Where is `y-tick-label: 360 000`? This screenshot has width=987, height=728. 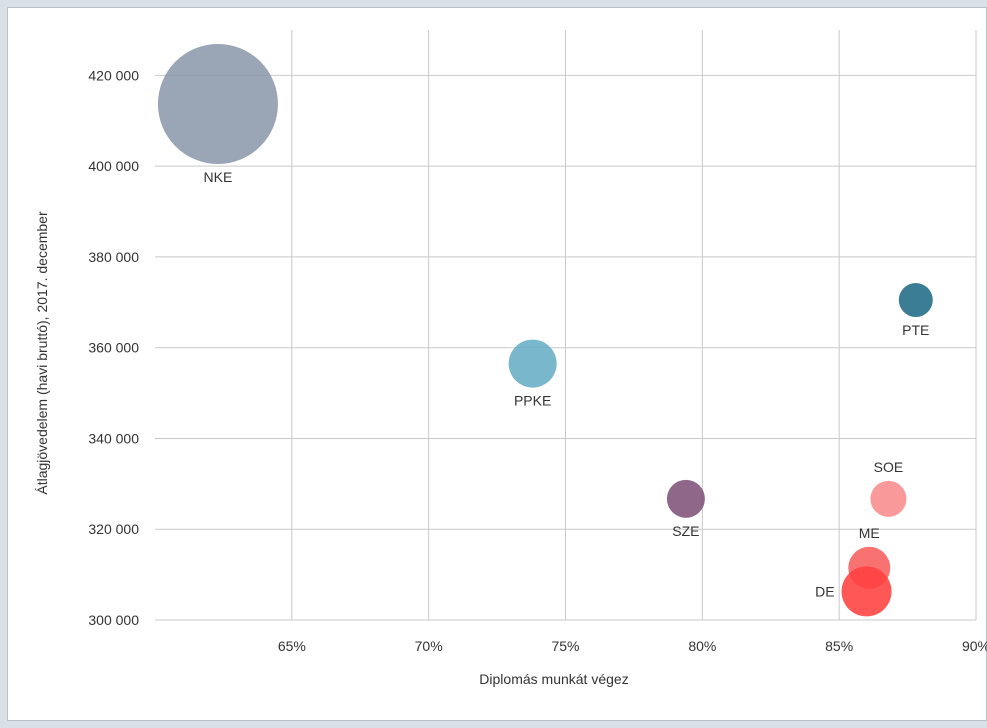 y-tick-label: 360 000 is located at coordinates (113, 348).